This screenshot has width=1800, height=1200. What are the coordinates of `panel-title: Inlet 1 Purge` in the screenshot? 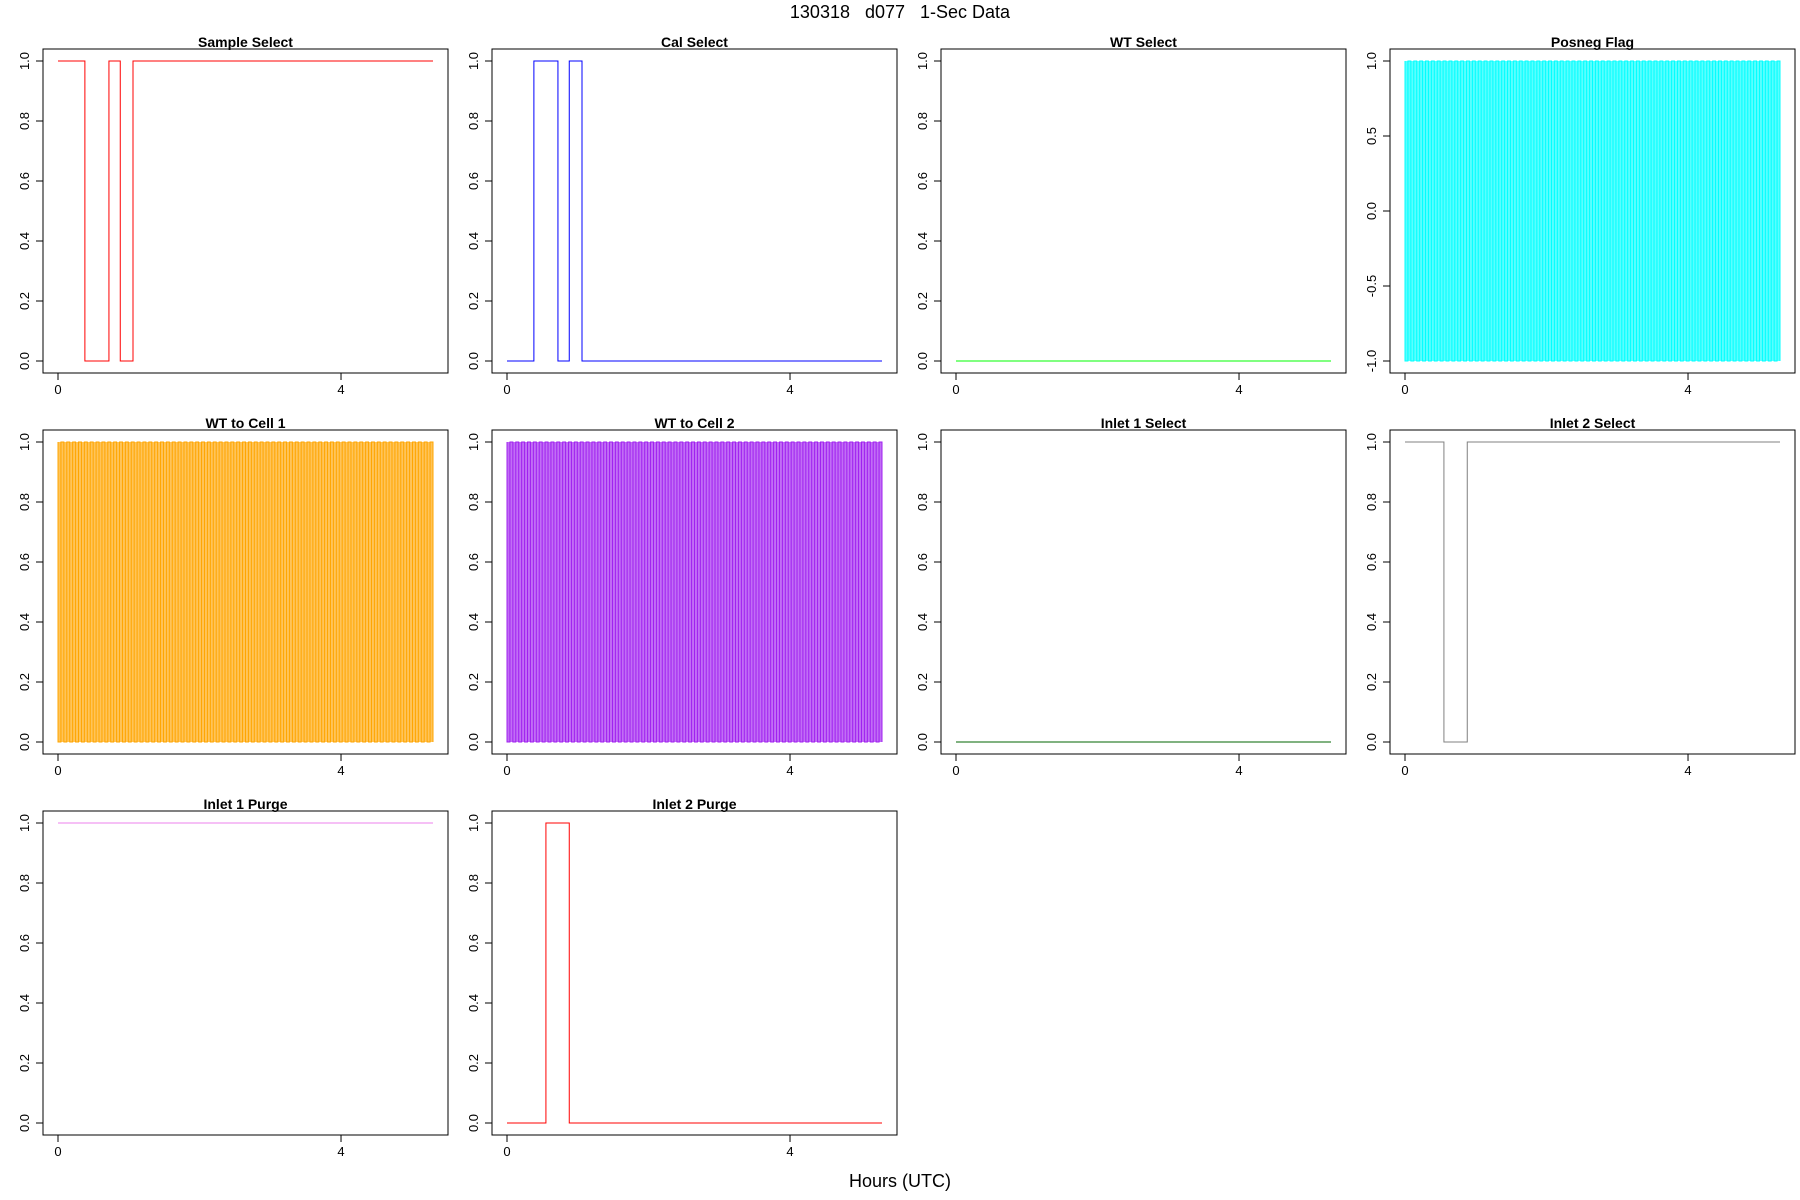 It's located at (245, 804).